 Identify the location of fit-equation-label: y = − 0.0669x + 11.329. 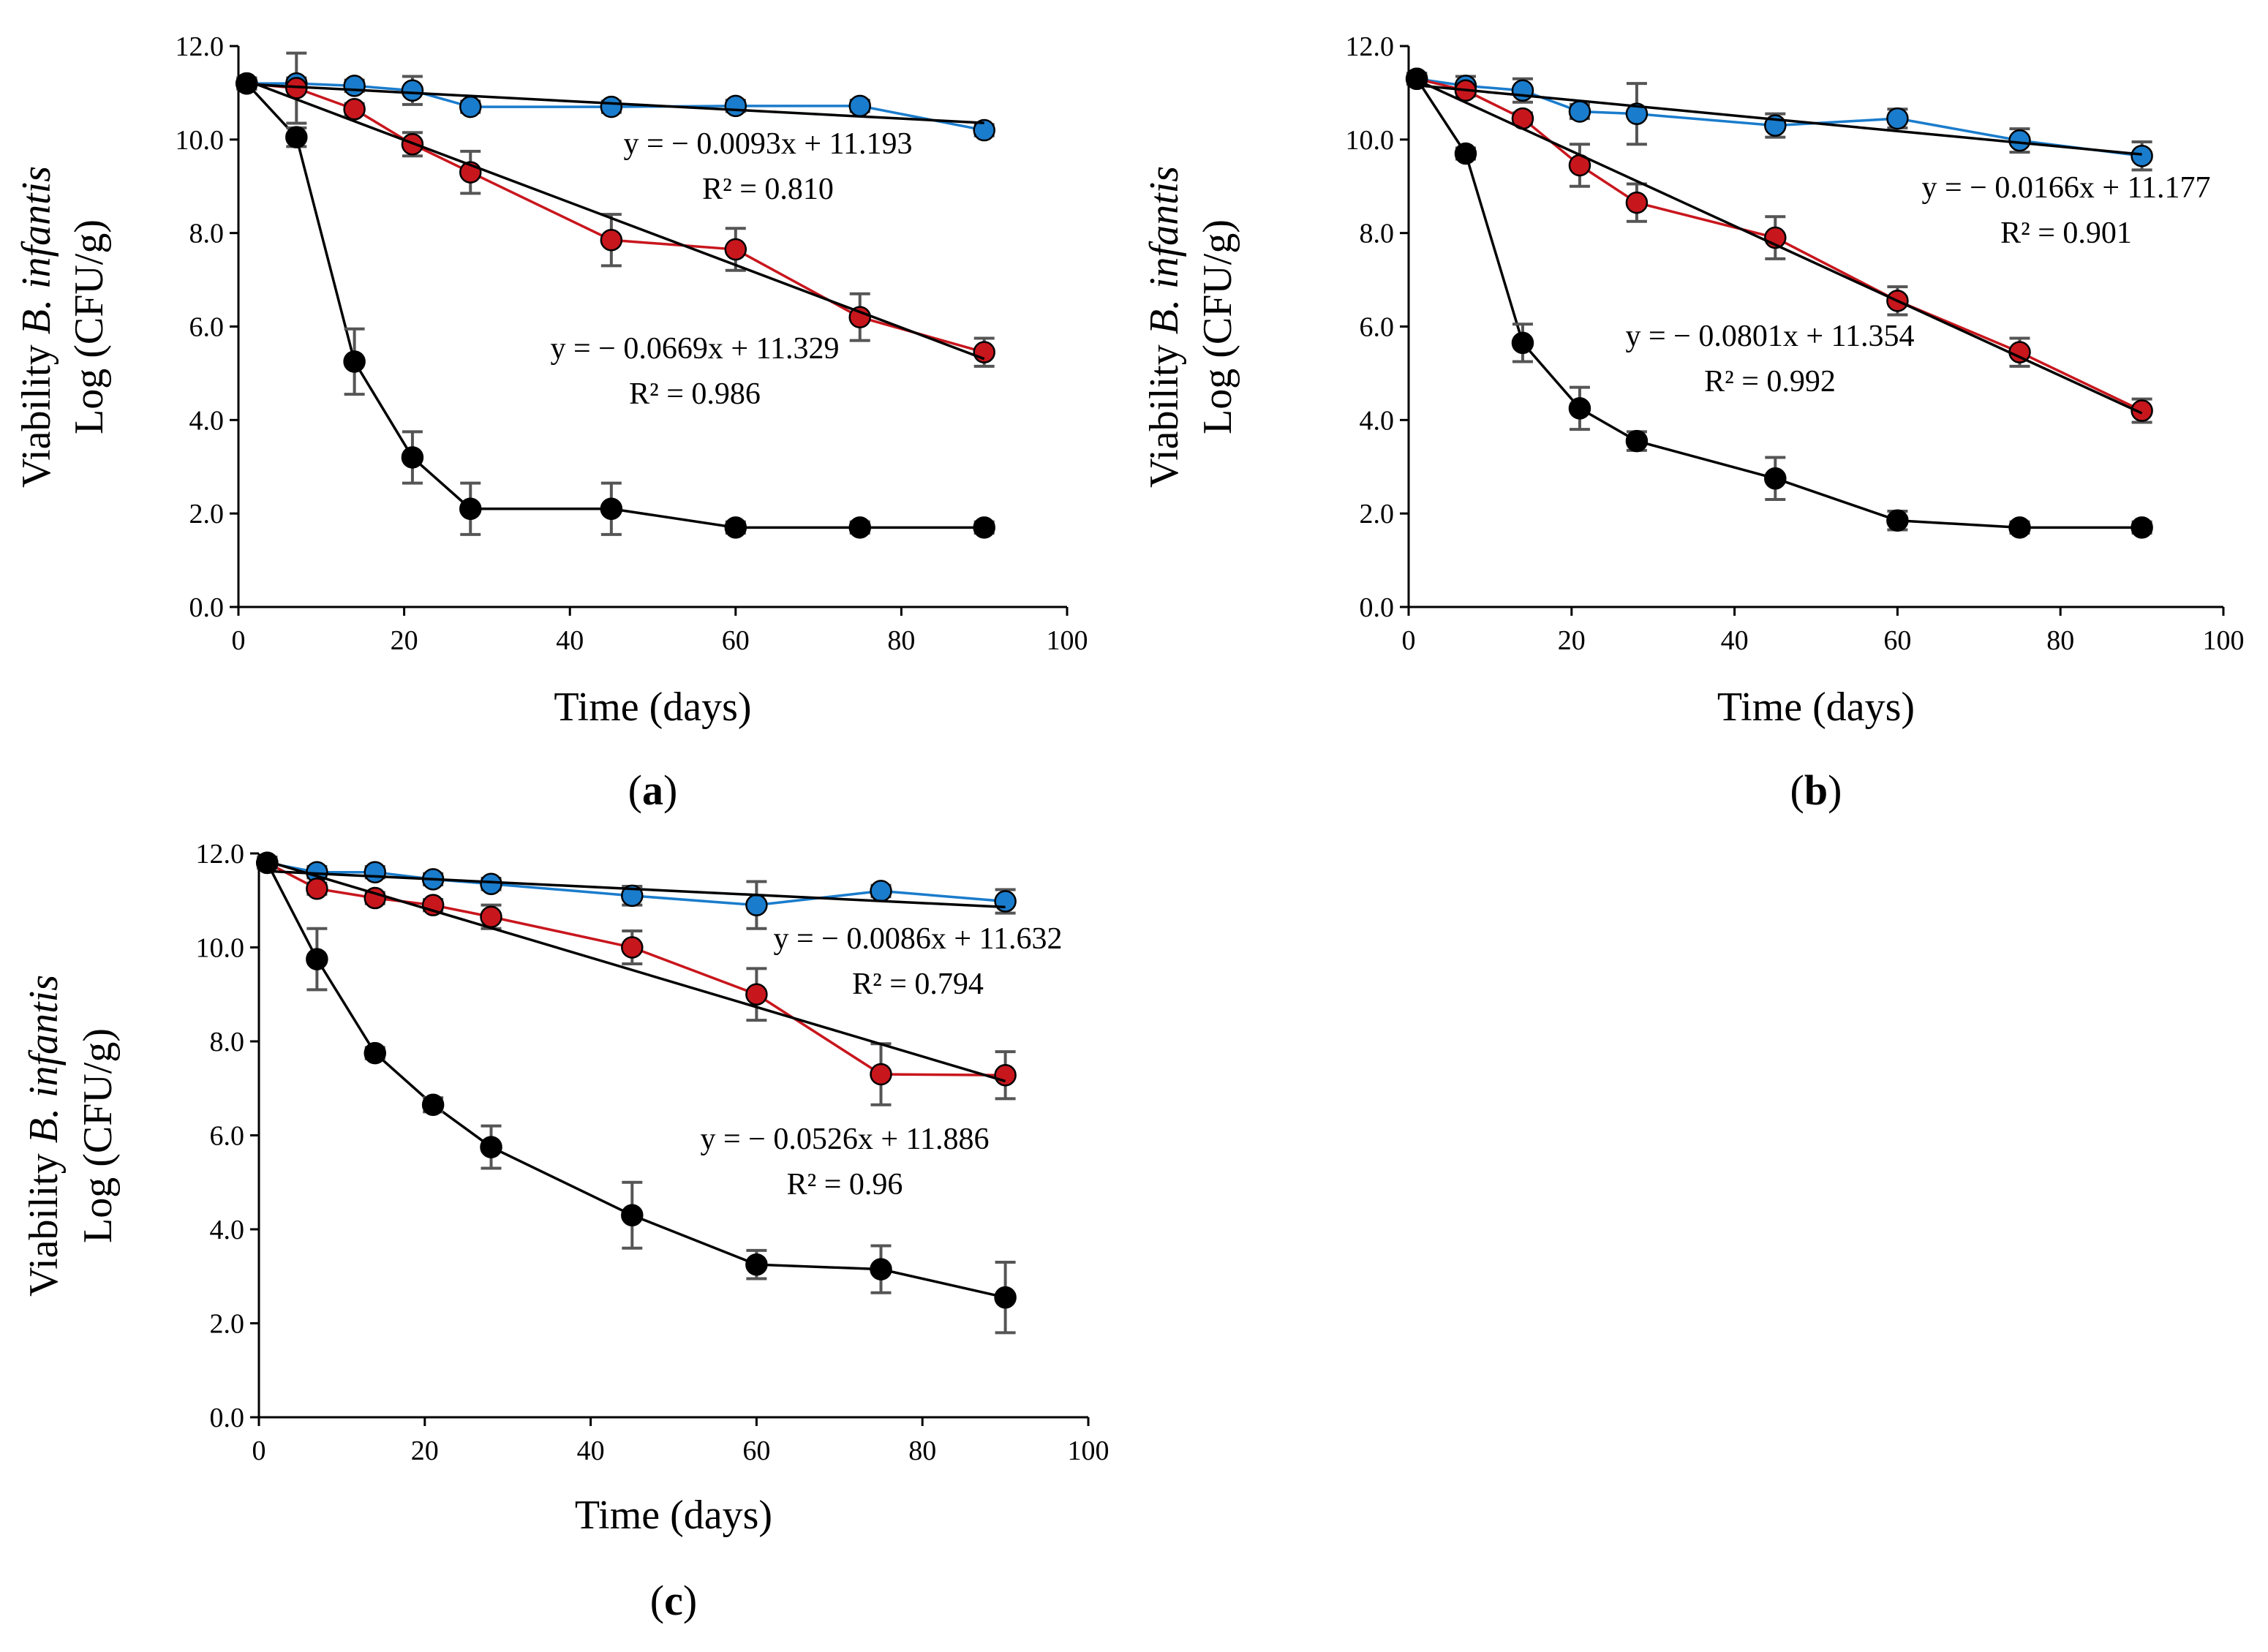
(695, 349).